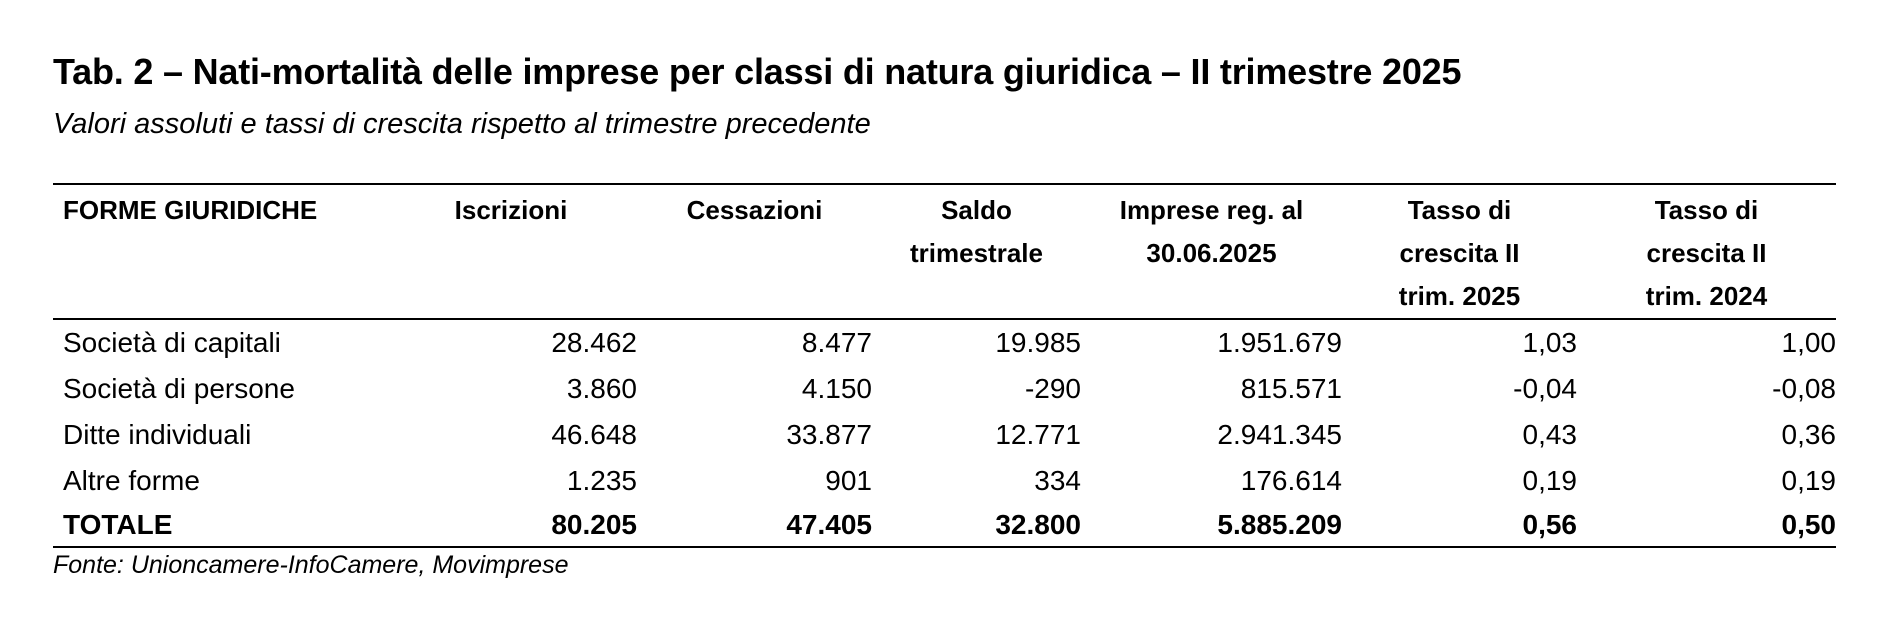 This screenshot has height=622, width=1890. What do you see at coordinates (1211, 210) in the screenshot?
I see `header-line: Imprese reg. al` at bounding box center [1211, 210].